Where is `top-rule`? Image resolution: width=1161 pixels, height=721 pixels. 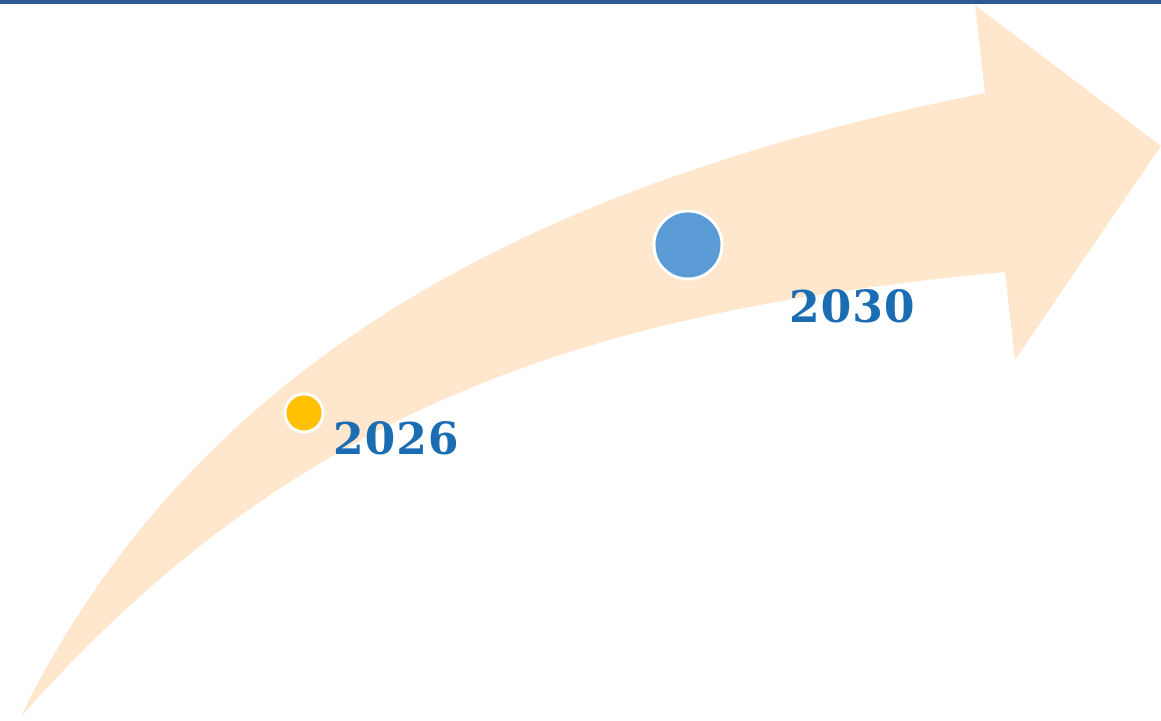
top-rule is located at coordinates (580, 2).